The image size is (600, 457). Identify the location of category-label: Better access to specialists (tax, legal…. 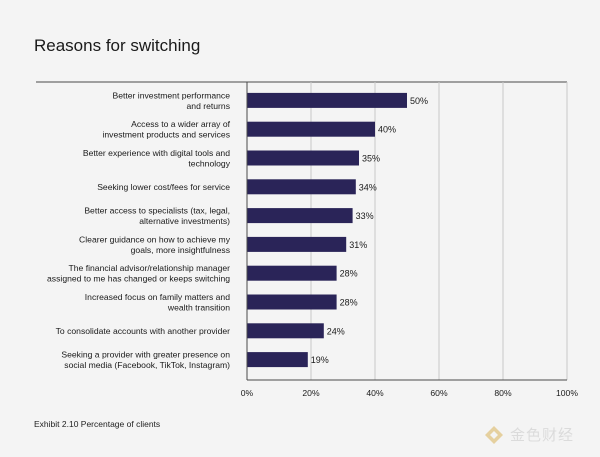
(157, 216).